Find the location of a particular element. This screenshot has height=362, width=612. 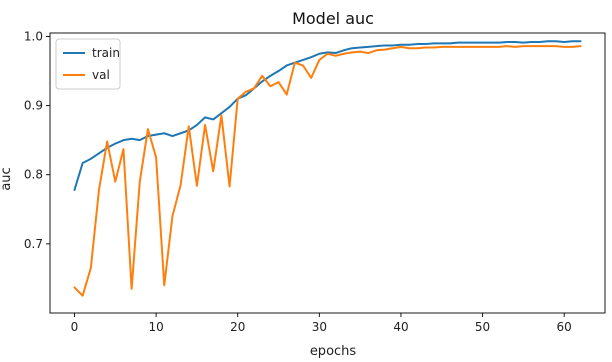

legend-label-val: val is located at coordinates (101, 75).